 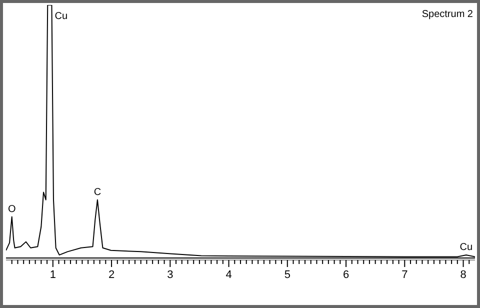 What do you see at coordinates (53, 275) in the screenshot?
I see `x-tick-label: 1` at bounding box center [53, 275].